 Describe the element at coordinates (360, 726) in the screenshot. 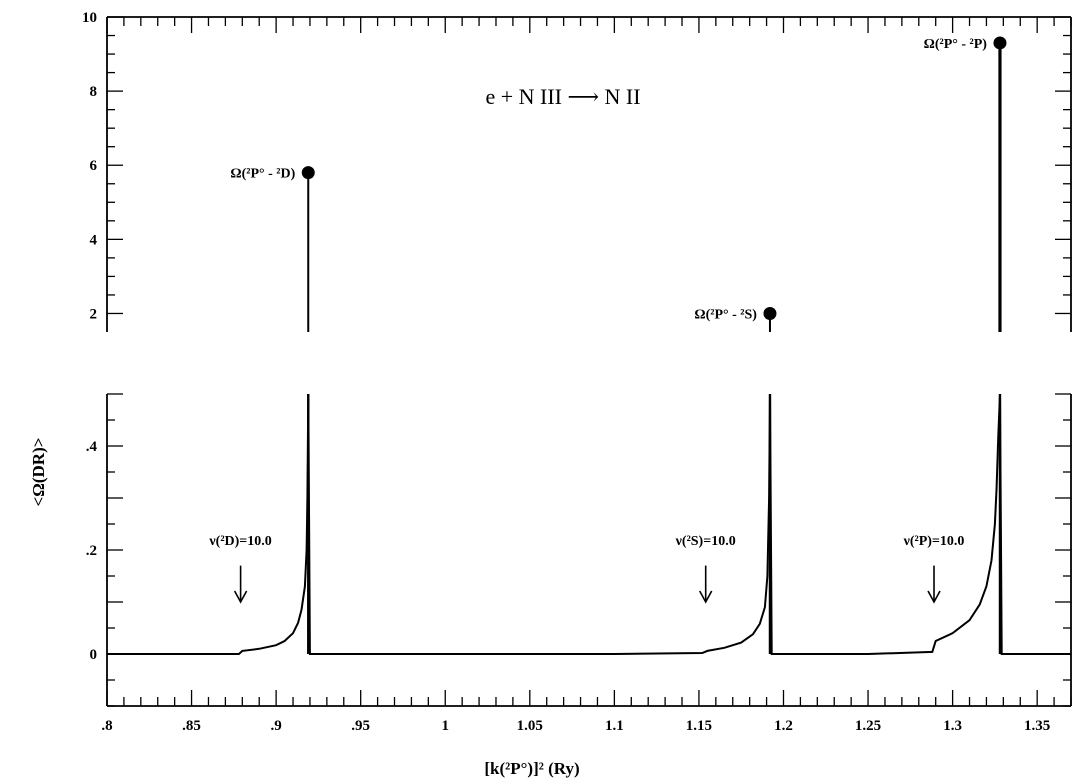

I see `x-tick-label: .95` at that location.